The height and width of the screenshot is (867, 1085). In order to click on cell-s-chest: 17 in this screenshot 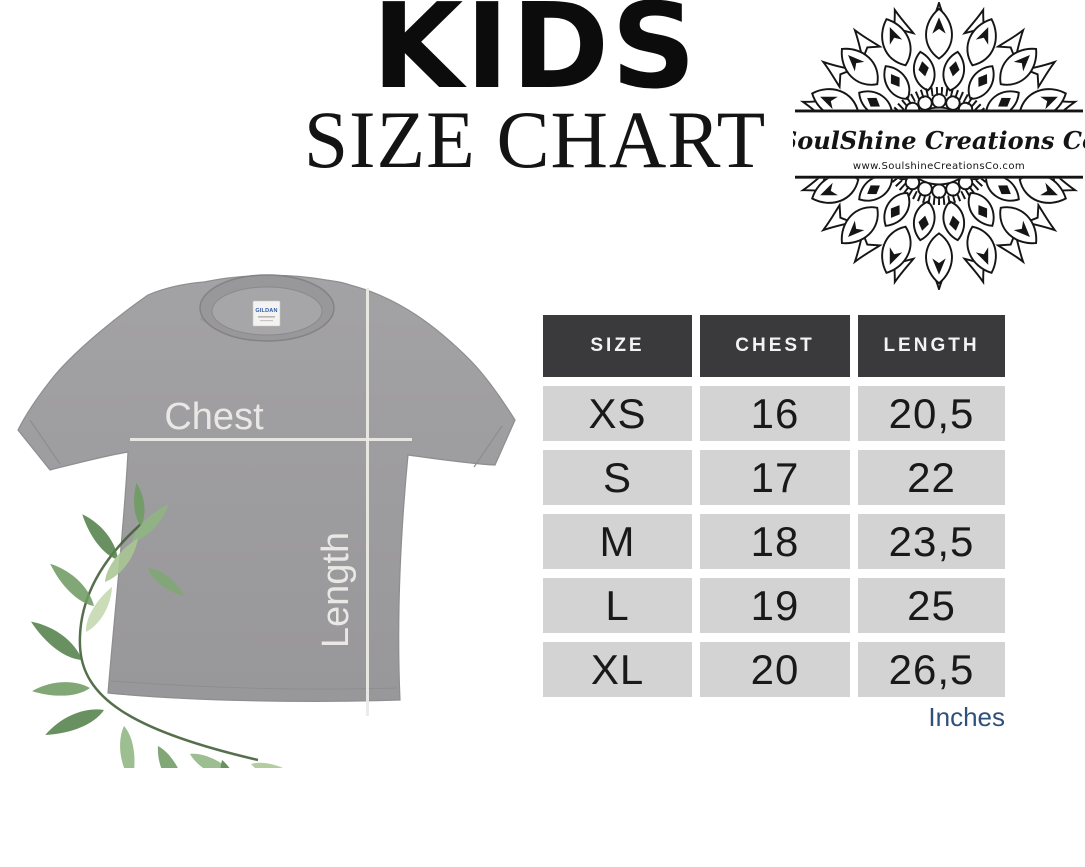, I will do `click(775, 477)`.